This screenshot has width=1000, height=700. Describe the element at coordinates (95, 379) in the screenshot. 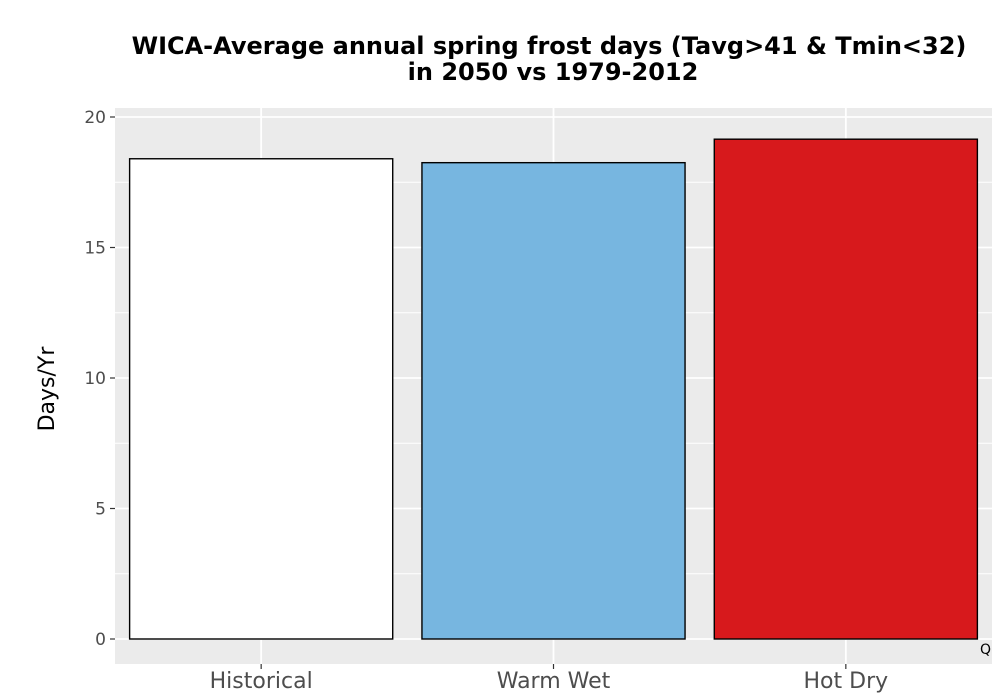

I see `y-tick-label: 10` at that location.